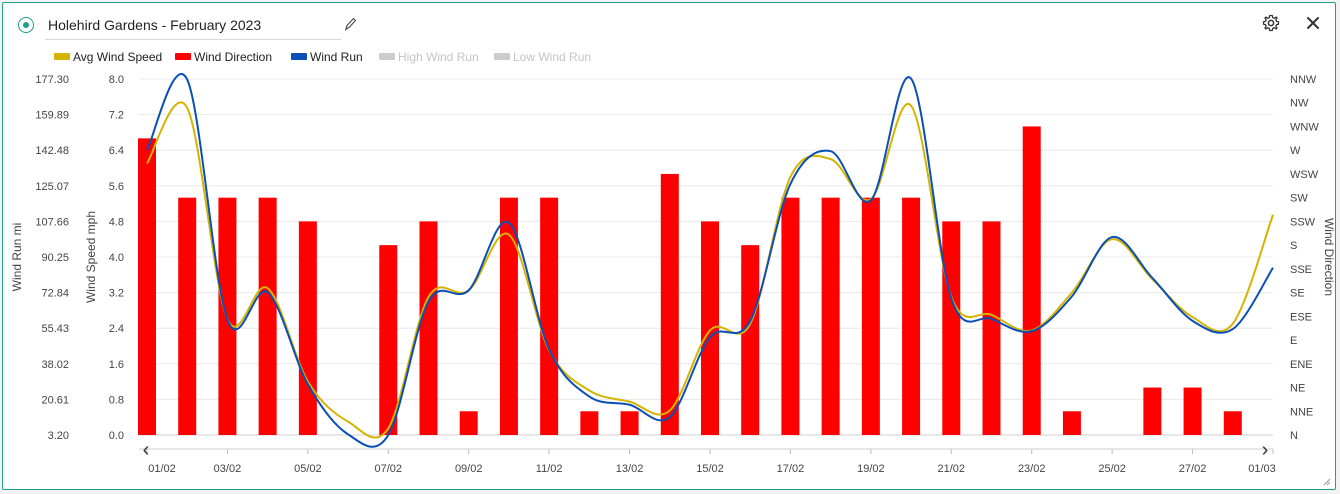 The width and height of the screenshot is (1340, 494). What do you see at coordinates (1265, 450) in the screenshot?
I see `next-arrow-icon: ›` at bounding box center [1265, 450].